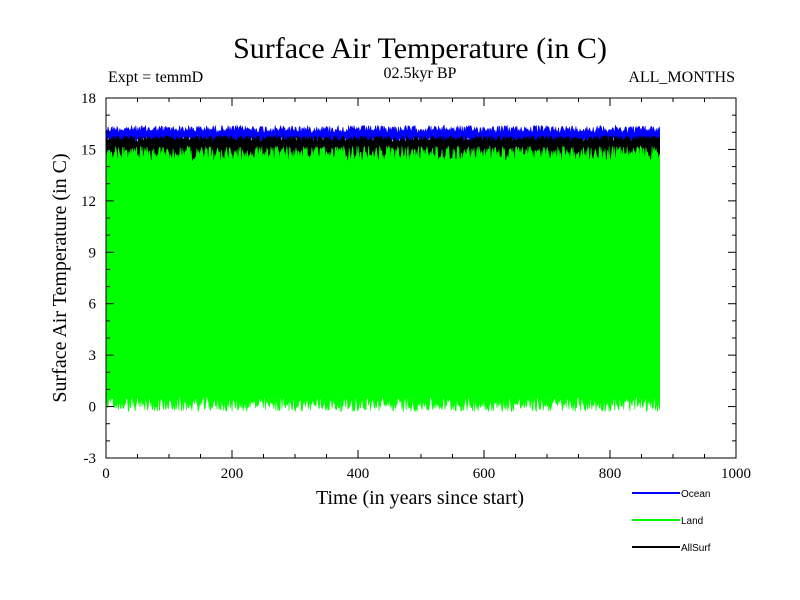  Describe the element at coordinates (420, 73) in the screenshot. I see `chart-subtitle: 02.5kyr BP` at that location.